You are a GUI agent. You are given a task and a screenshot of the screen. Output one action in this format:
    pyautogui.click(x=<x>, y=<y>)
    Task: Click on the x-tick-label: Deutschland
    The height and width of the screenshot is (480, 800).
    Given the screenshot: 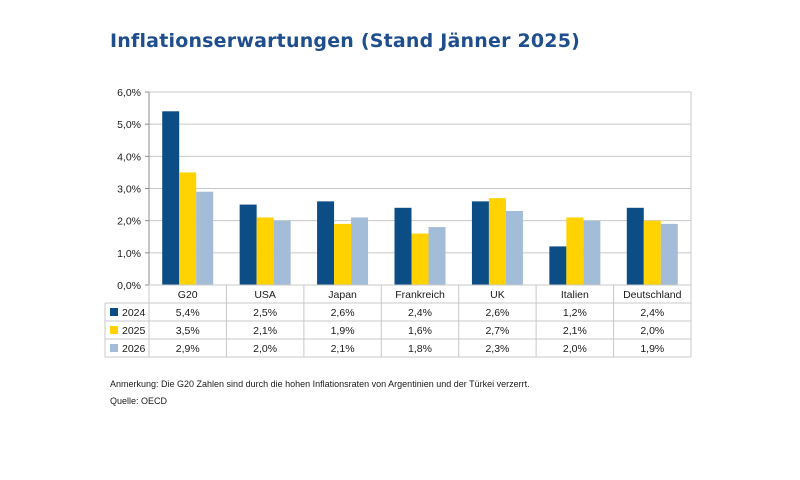 What is the action you would take?
    pyautogui.click(x=652, y=295)
    